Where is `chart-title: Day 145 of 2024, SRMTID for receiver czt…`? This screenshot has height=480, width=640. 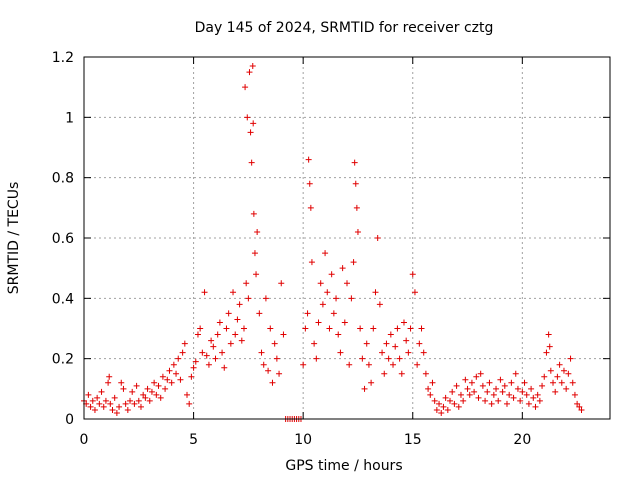 chart-title: Day 145 of 2024, SRMTID for receiver czt… is located at coordinates (344, 28).